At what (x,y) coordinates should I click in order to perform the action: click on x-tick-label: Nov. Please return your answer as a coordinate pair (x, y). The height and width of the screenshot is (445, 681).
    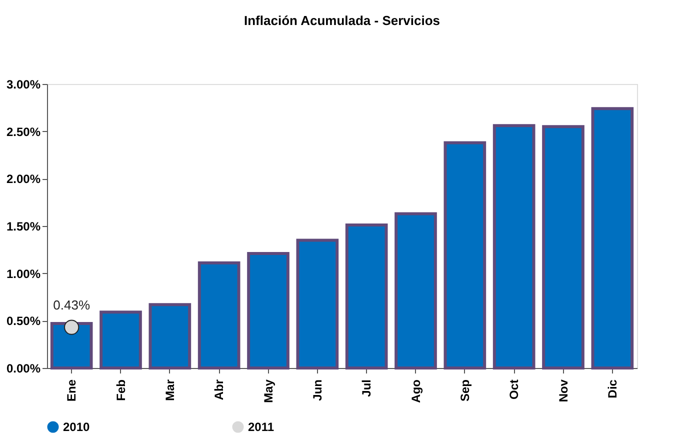
    Looking at the image, I should click on (563, 390).